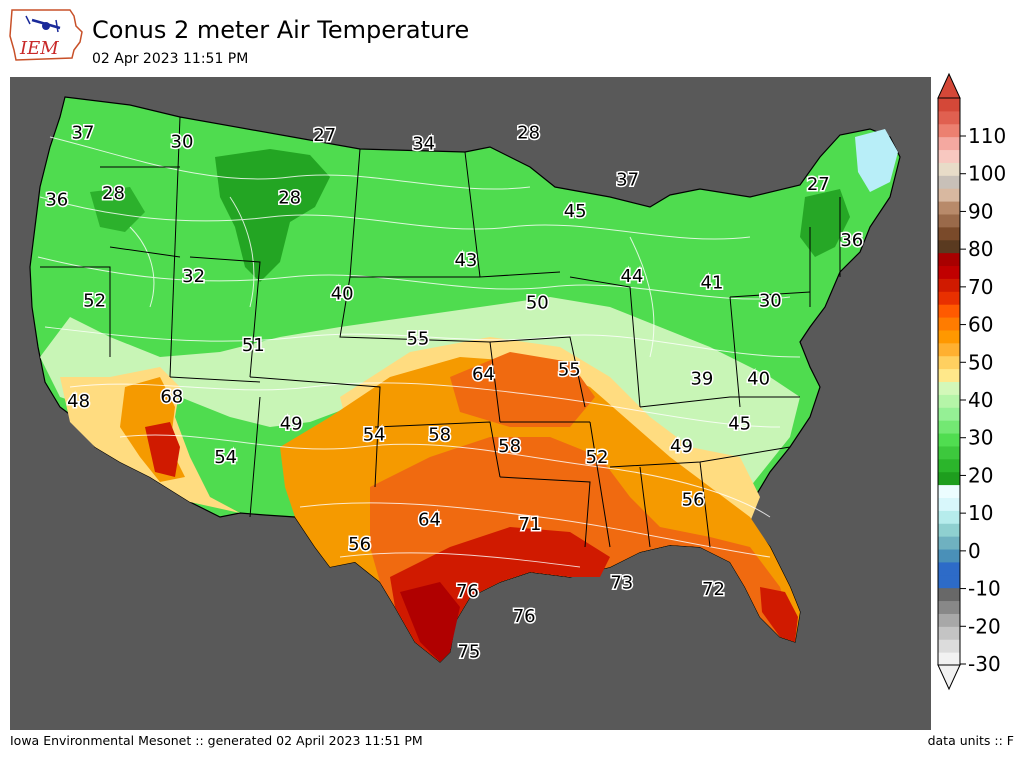 Image resolution: width=1024 pixels, height=768 pixels. What do you see at coordinates (621, 582) in the screenshot?
I see `temperature-label: 73` at bounding box center [621, 582].